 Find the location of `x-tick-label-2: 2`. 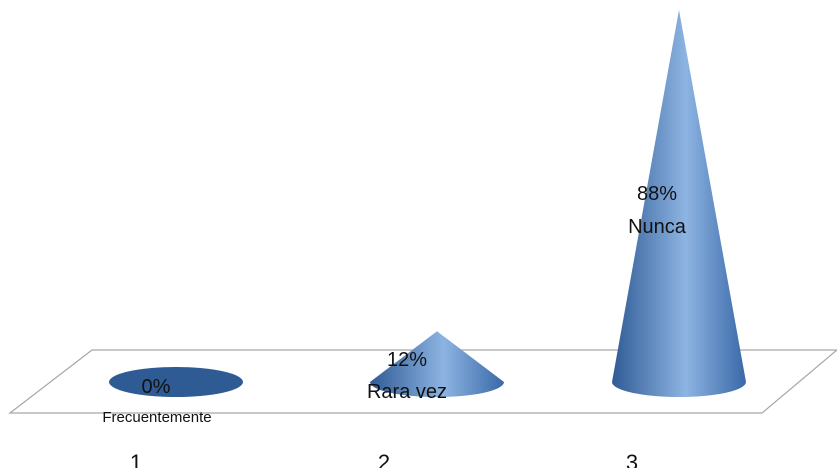

x-tick-label-2: 2 is located at coordinates (384, 459).